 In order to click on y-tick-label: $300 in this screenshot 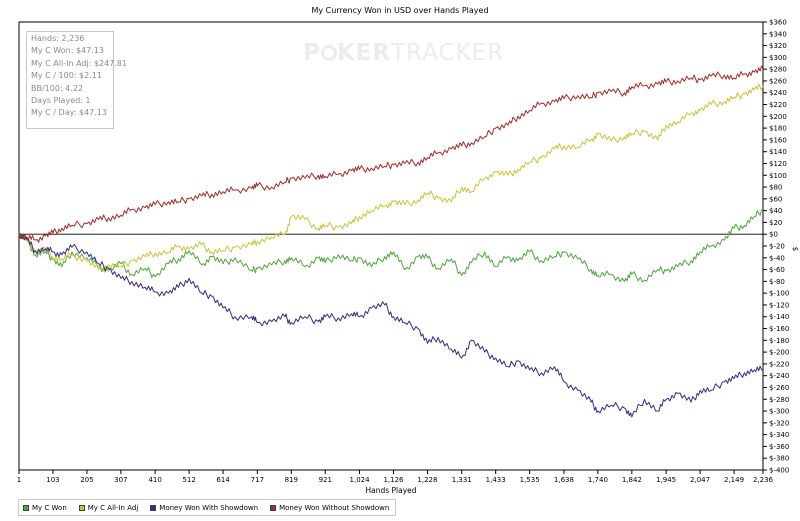, I will do `click(778, 58)`.